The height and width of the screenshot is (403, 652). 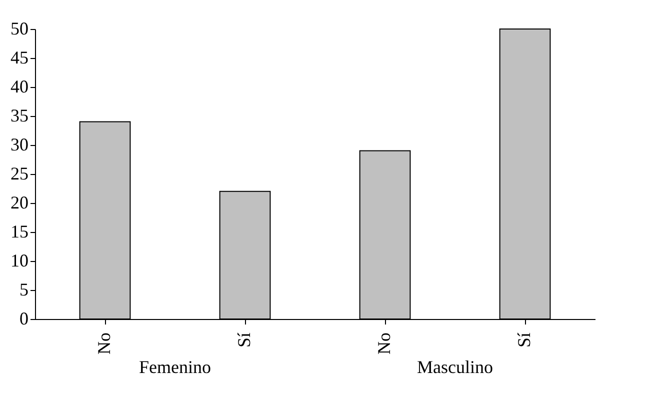 What do you see at coordinates (19, 28) in the screenshot?
I see `y-tick-label: 50` at bounding box center [19, 28].